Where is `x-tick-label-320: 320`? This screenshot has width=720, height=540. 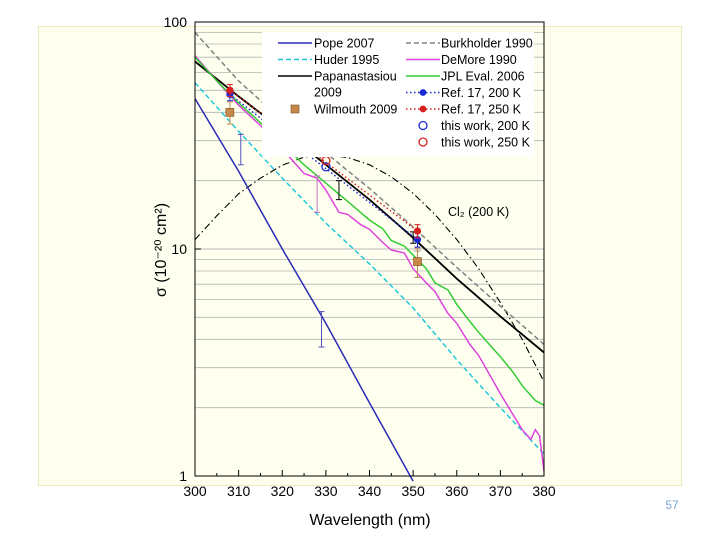
x-tick-label-320: 320 is located at coordinates (283, 491).